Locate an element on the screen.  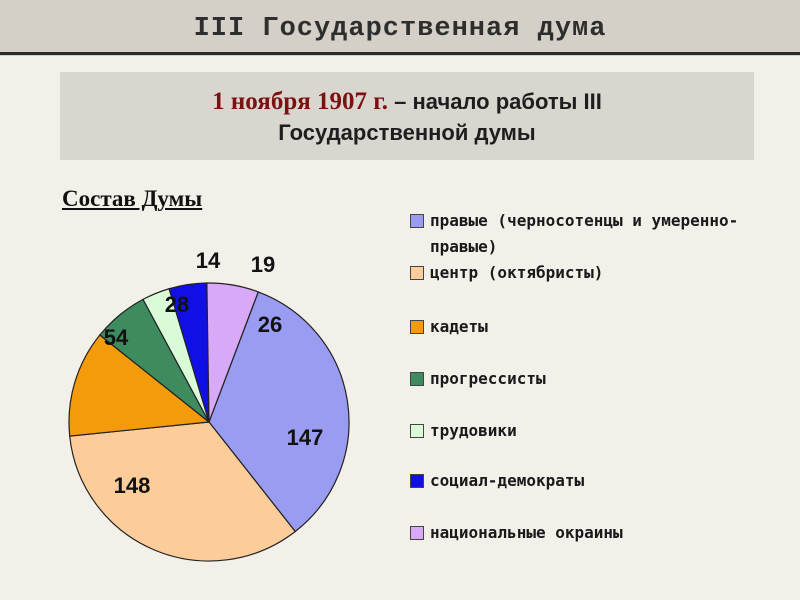
legend-label: центр (октябристы) is located at coordinates (517, 272).